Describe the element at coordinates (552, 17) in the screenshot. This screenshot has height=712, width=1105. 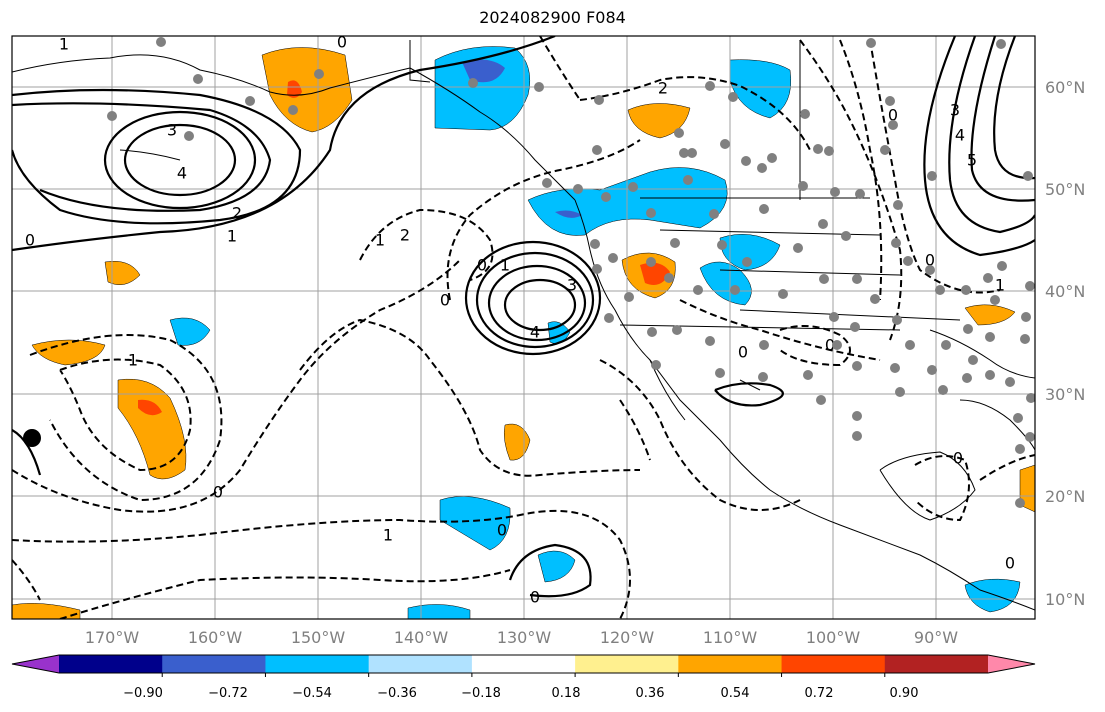
I see `chart-title: 2024082900 F084` at that location.